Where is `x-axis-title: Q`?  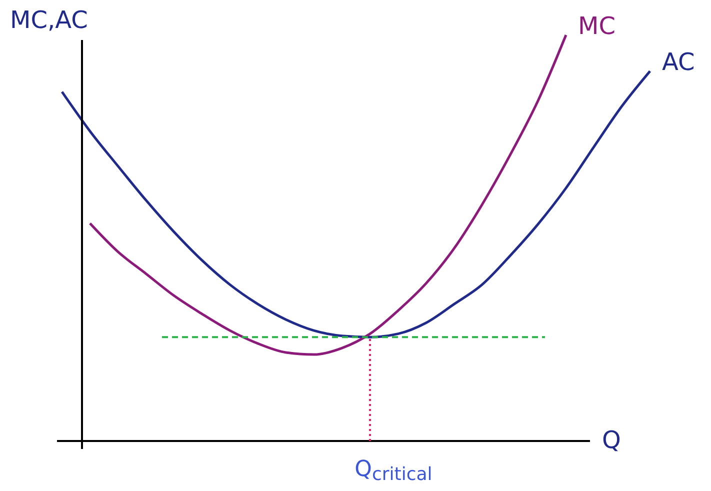
x-axis-title: Q is located at coordinates (611, 440).